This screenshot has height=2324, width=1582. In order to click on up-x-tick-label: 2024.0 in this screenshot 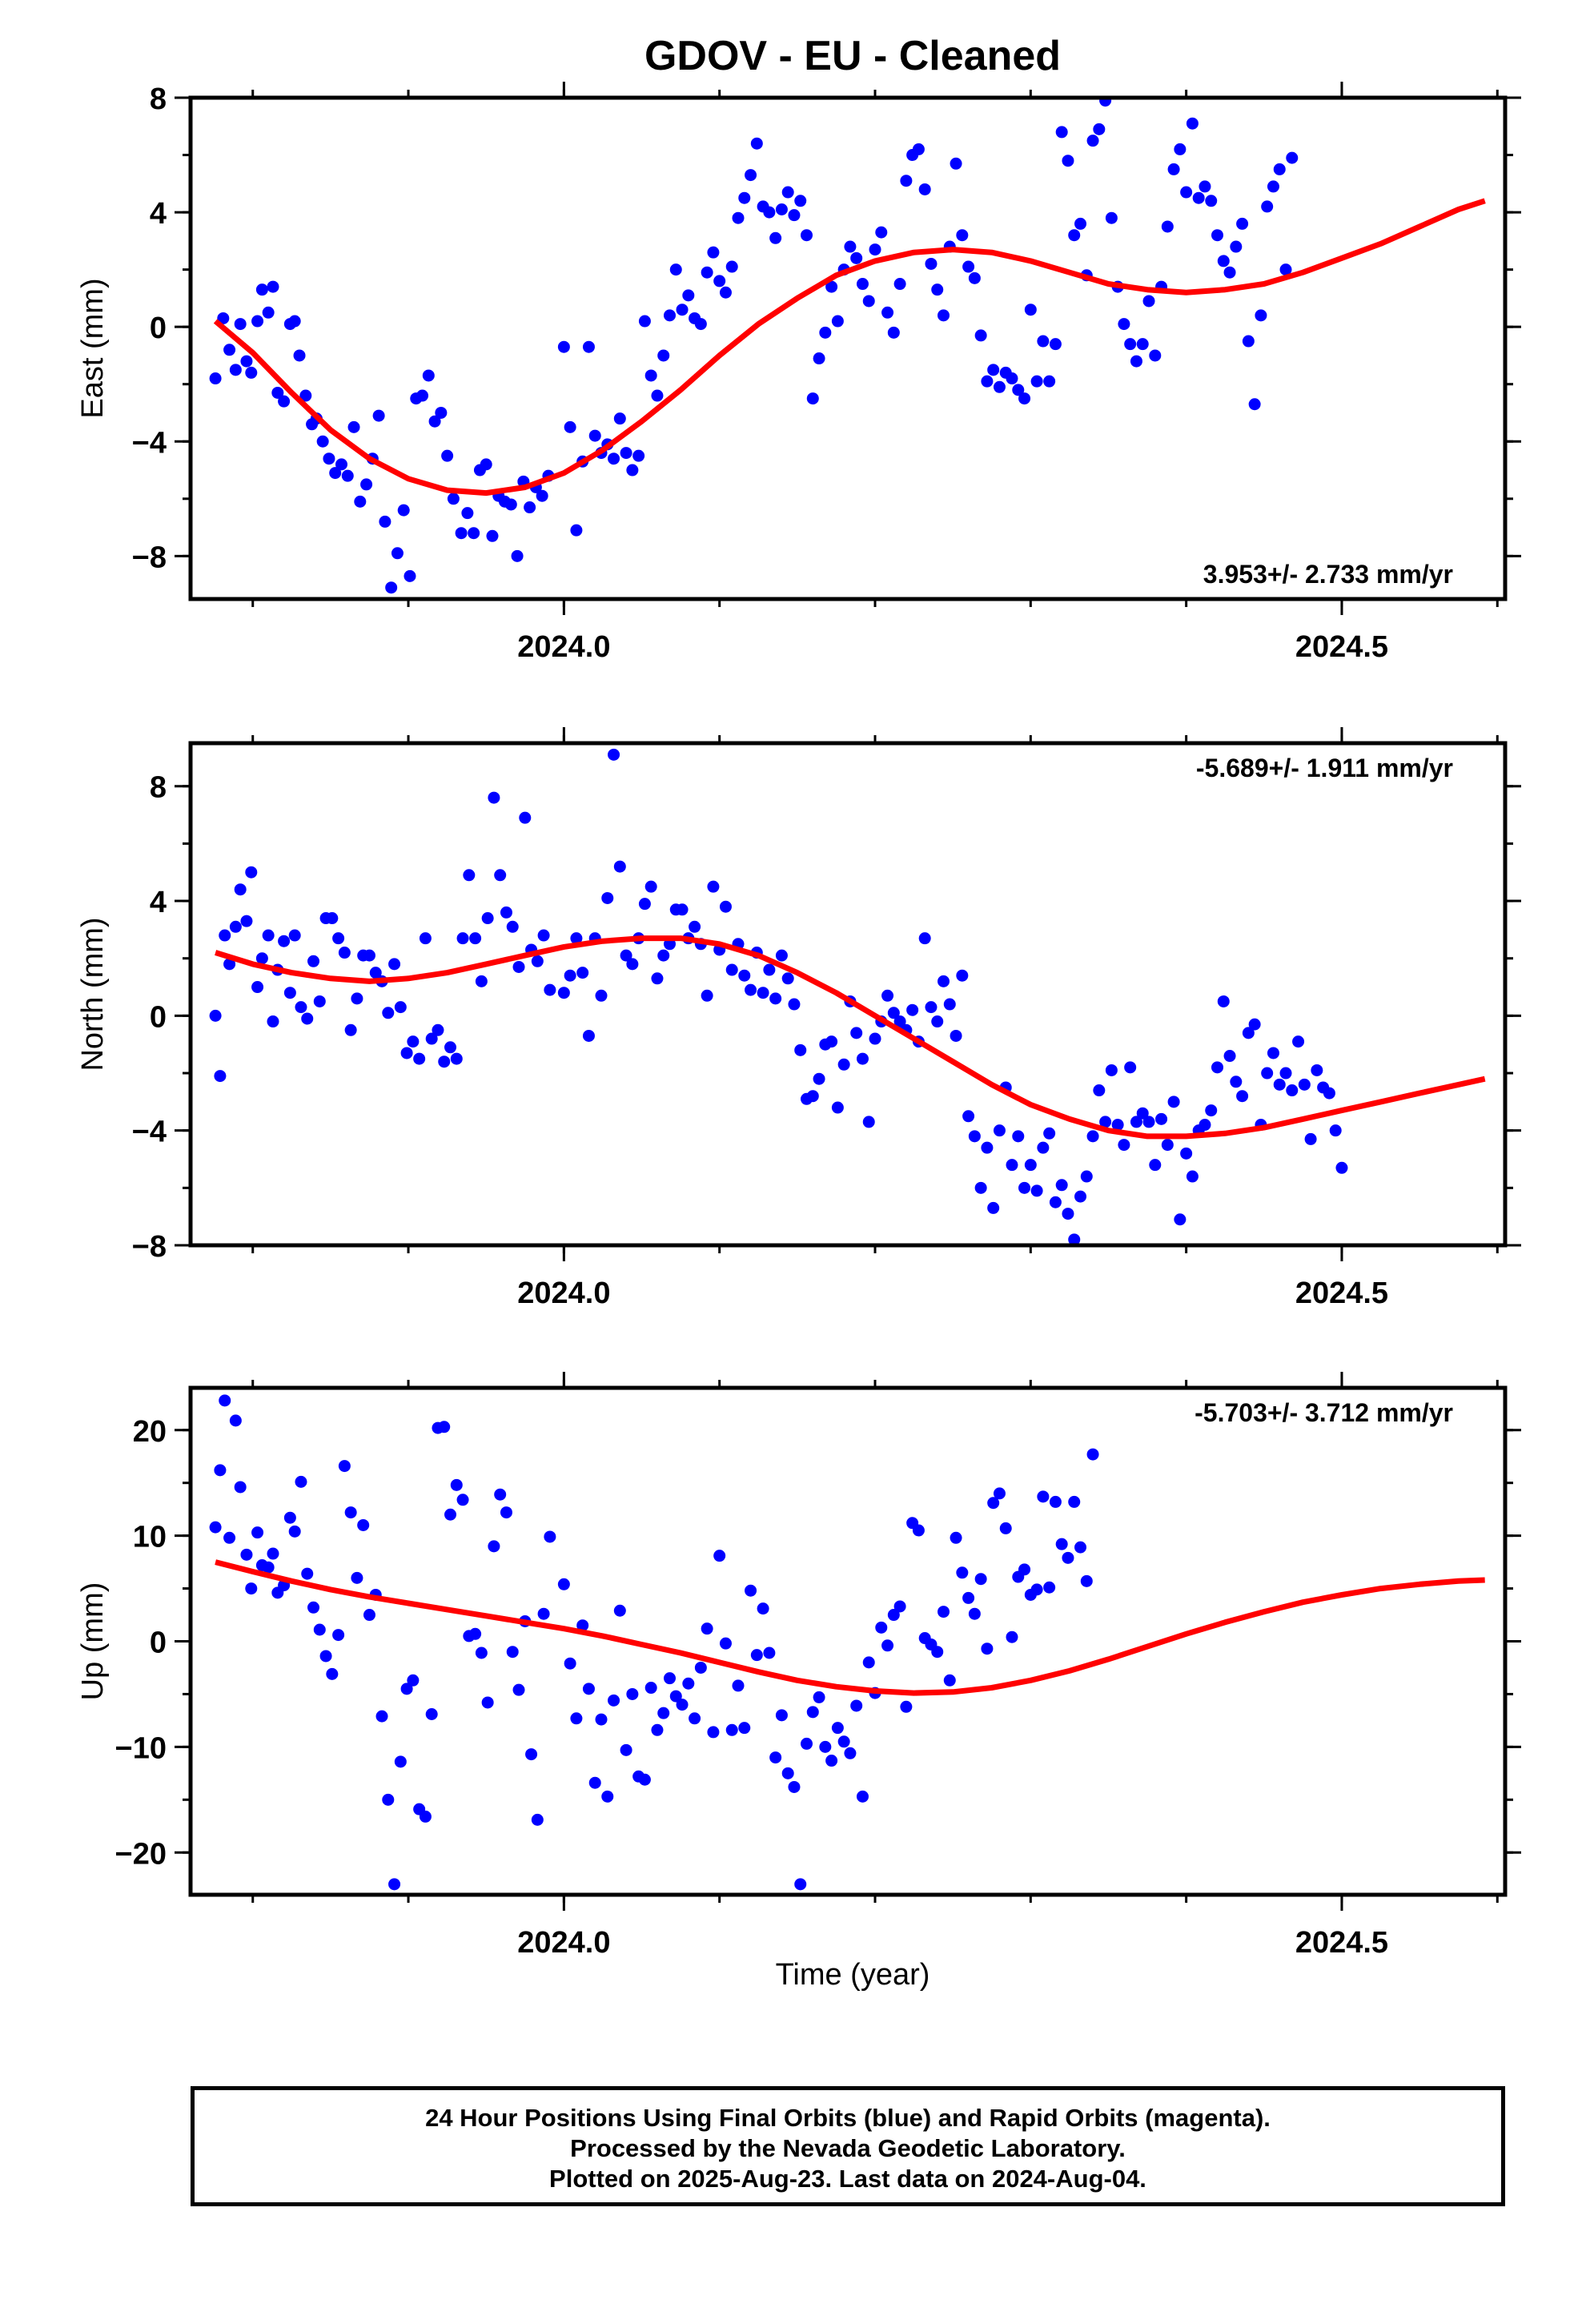, I will do `click(563, 1943)`.